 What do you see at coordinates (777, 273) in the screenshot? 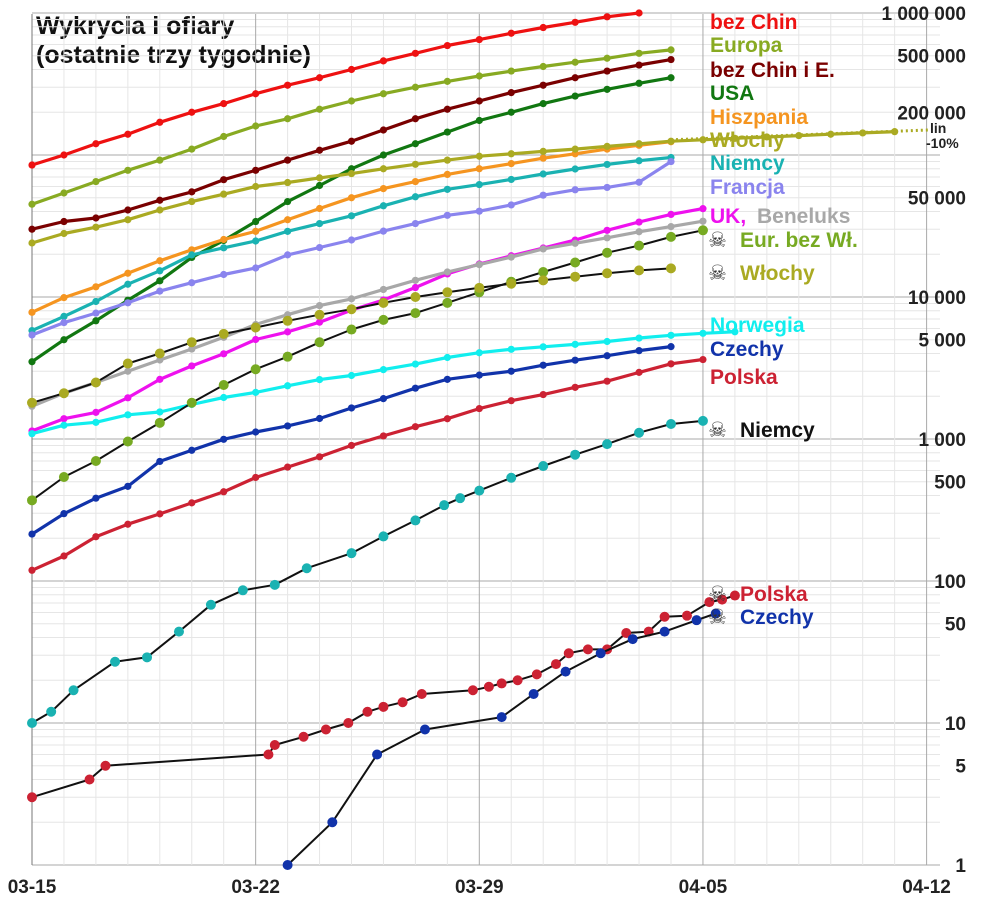
I see `label-wlochy-deaths: Włochy` at bounding box center [777, 273].